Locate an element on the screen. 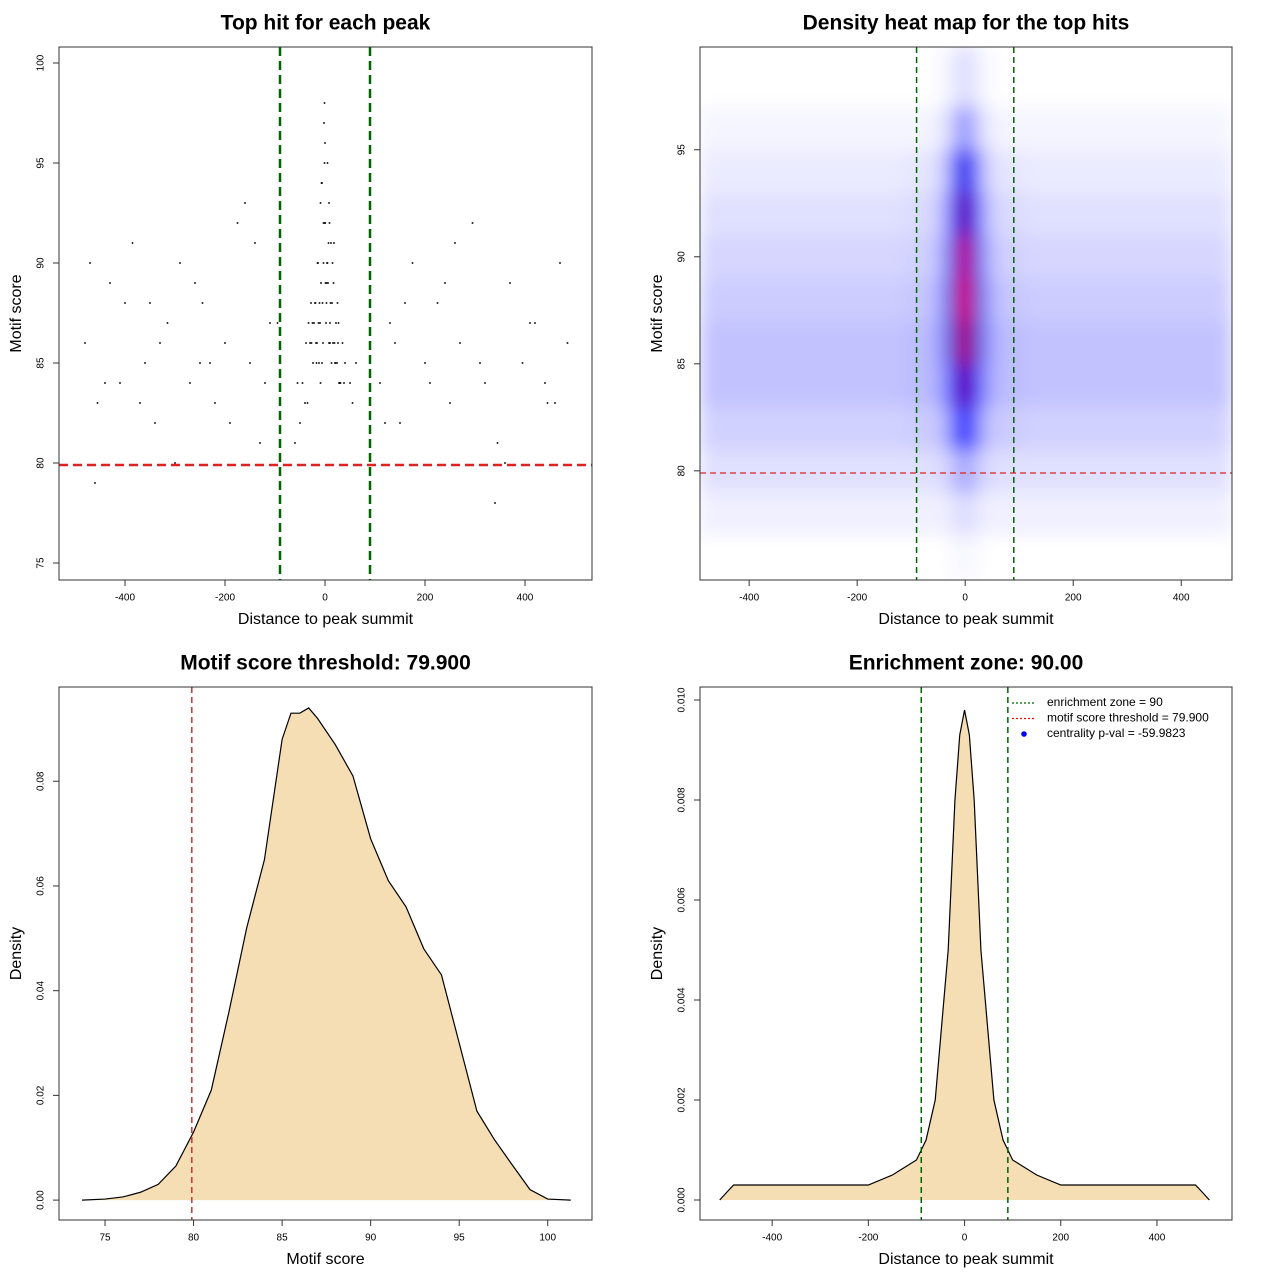 This screenshot has height=1280, width=1280. y-axis-label: Motif score is located at coordinates (16, 313).